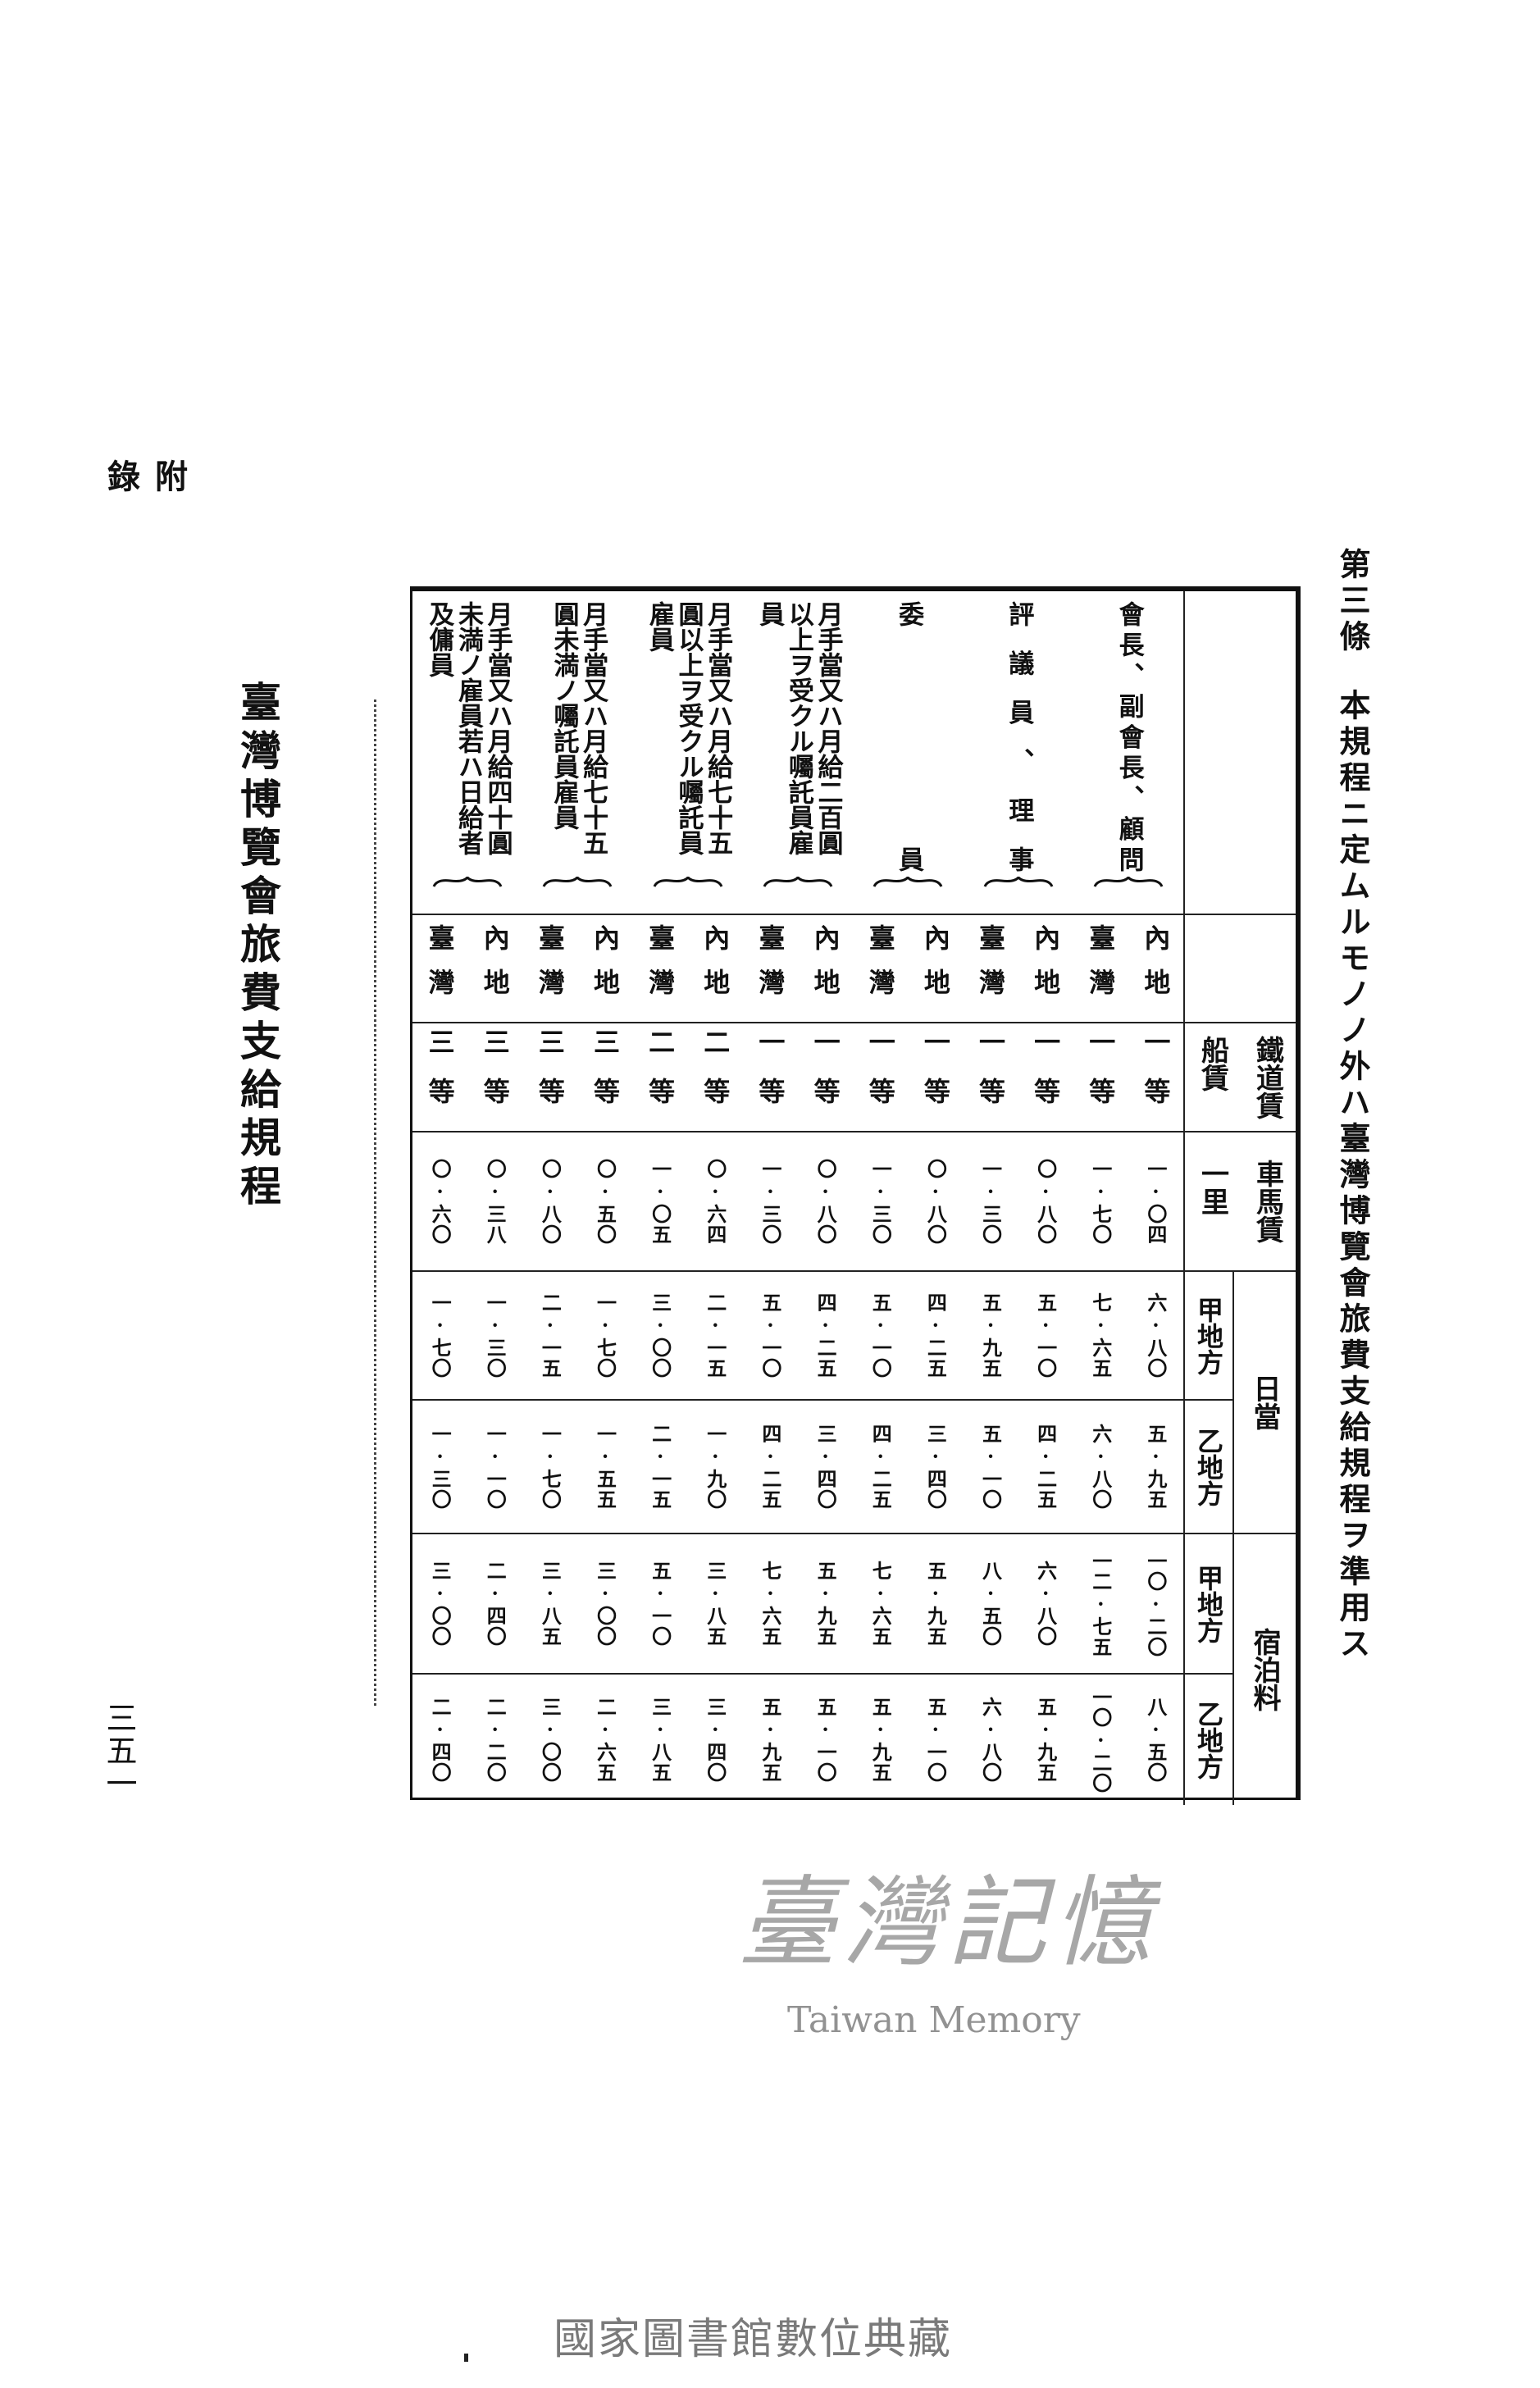 The height and width of the screenshot is (2388, 1540). I want to click on header-lodging: 宿泊料, so click(1264, 1669).